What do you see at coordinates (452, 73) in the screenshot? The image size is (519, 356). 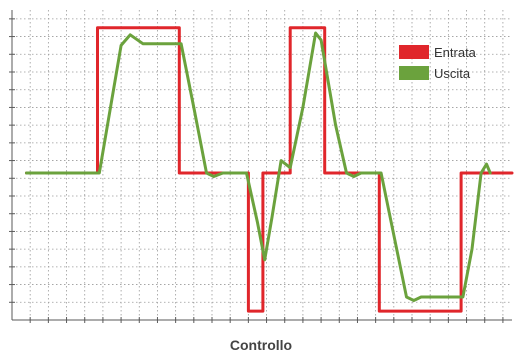 I see `legend-label-uscita: Uscita` at bounding box center [452, 73].